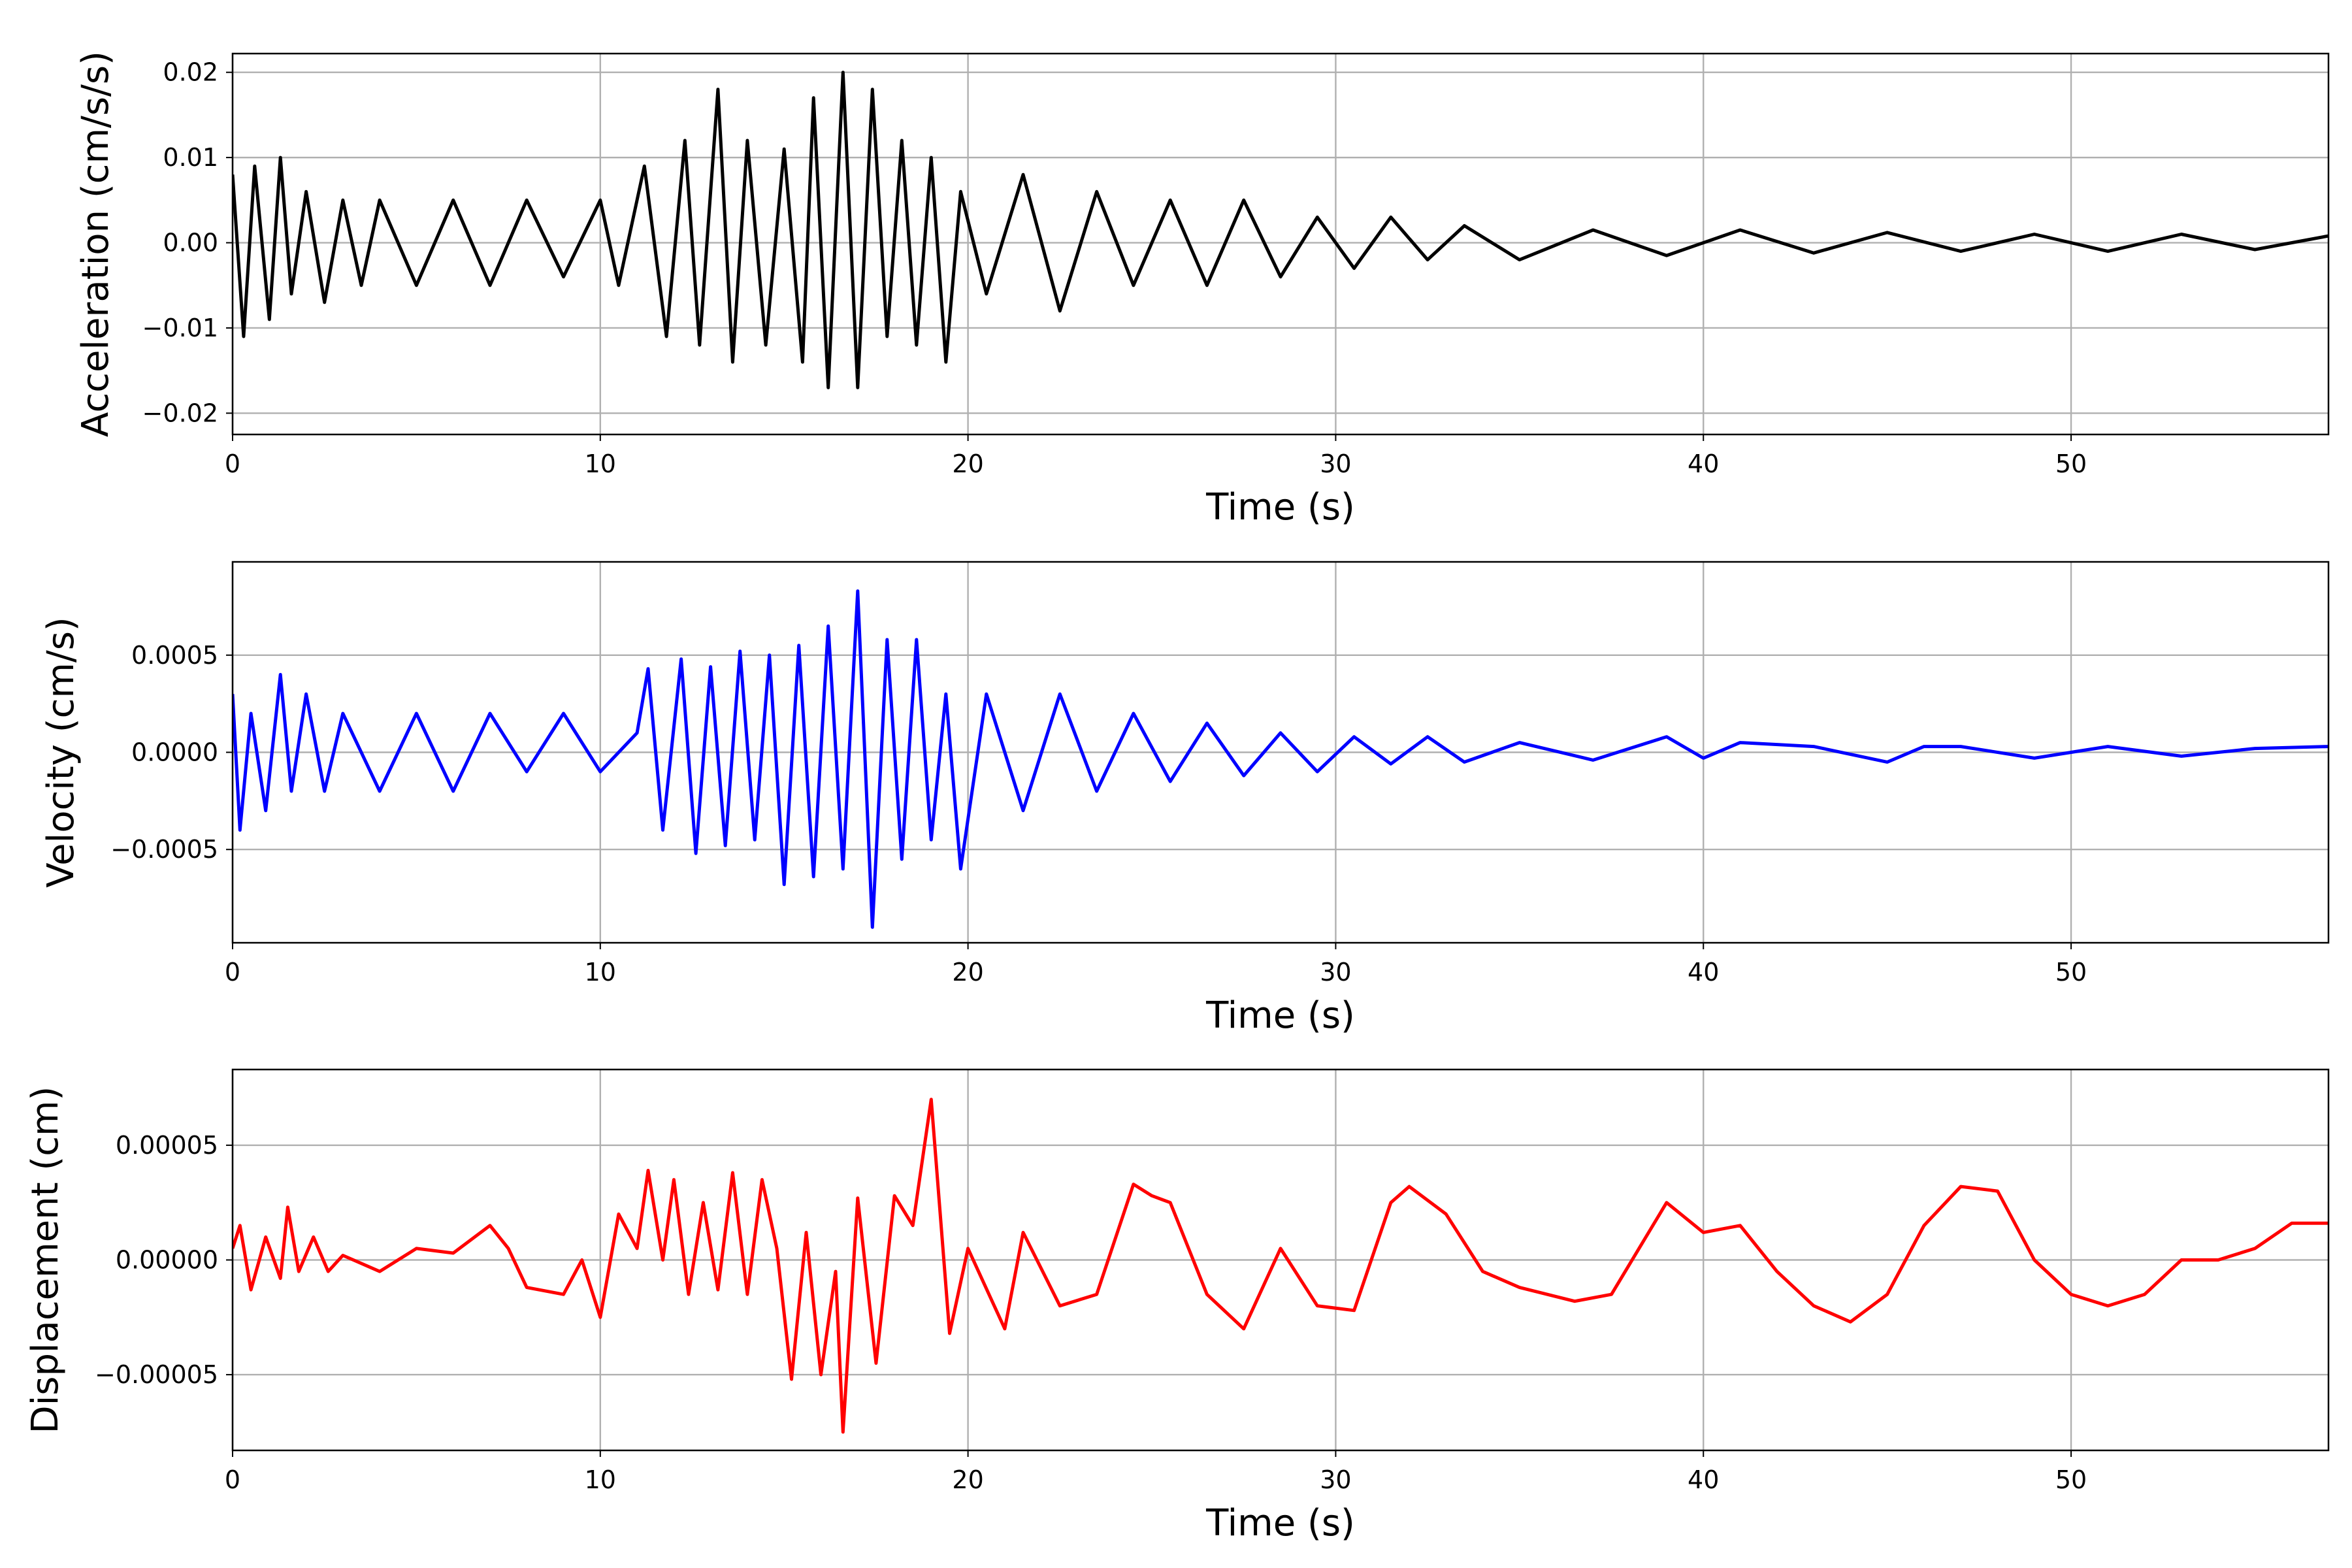 The height and width of the screenshot is (1568, 2352). I want to click on displacement-xtick-label-2: 20, so click(967, 1479).